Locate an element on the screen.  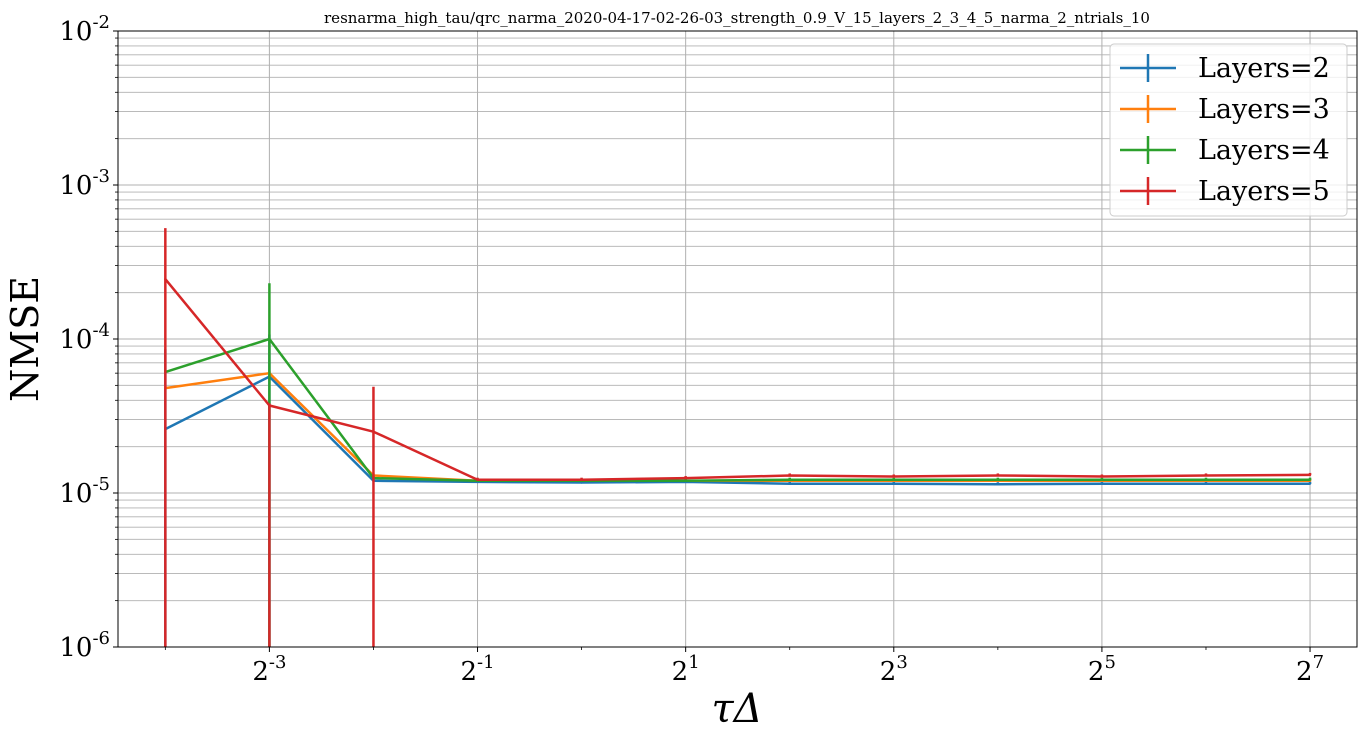
legend-label: Layers=3 is located at coordinates (1264, 109).